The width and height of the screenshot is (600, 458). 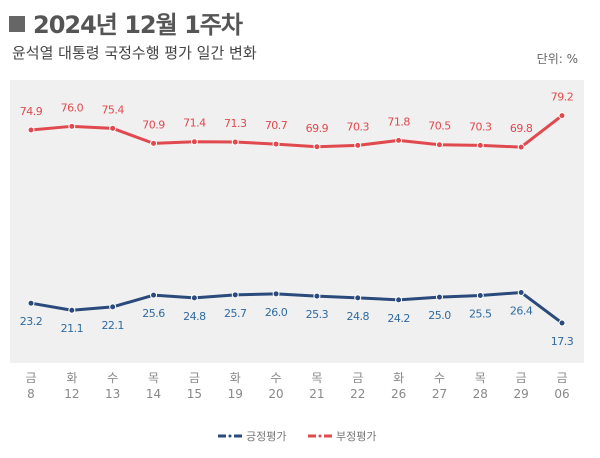 I want to click on x-tick-date: 12, so click(x=71, y=394).